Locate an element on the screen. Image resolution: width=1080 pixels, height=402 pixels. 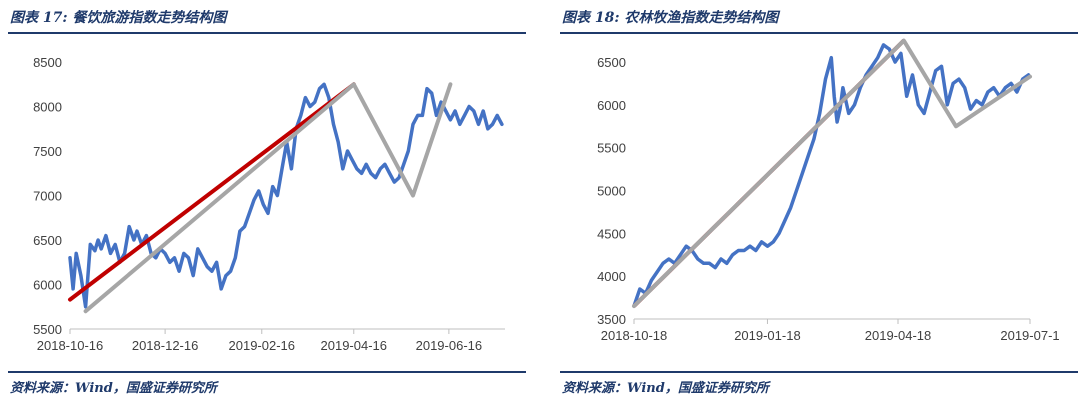
x-tick-label: 2018-10-16 is located at coordinates (70, 345).